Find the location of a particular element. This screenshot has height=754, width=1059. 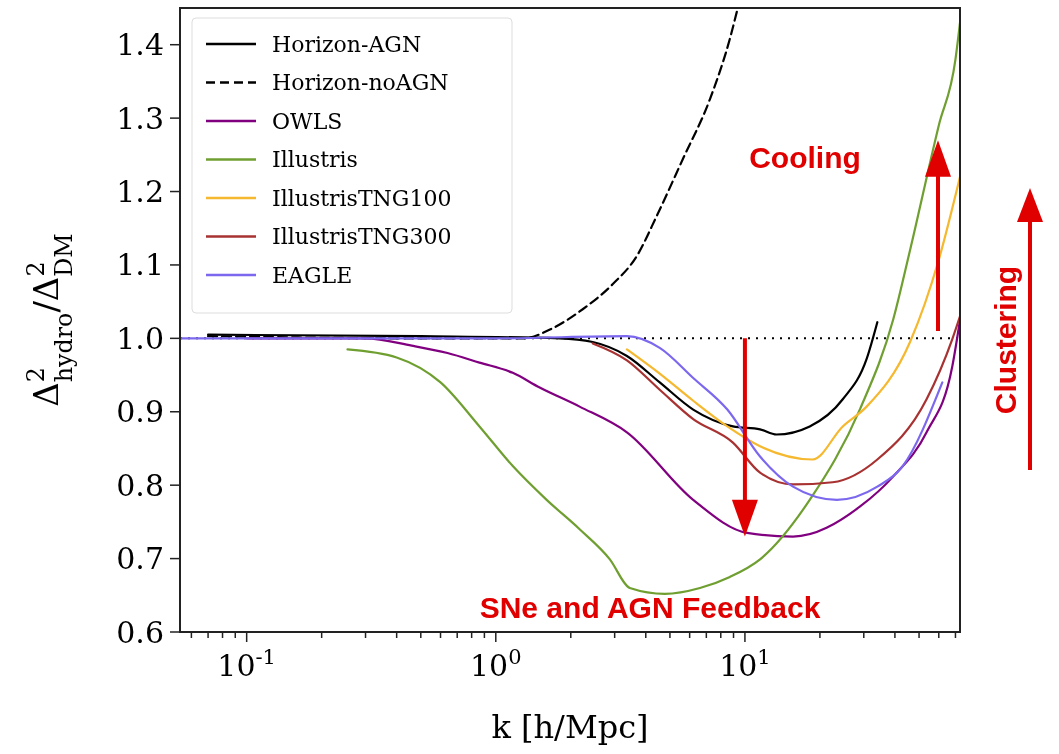

y-tick-label: 1.1 is located at coordinates (140, 265).